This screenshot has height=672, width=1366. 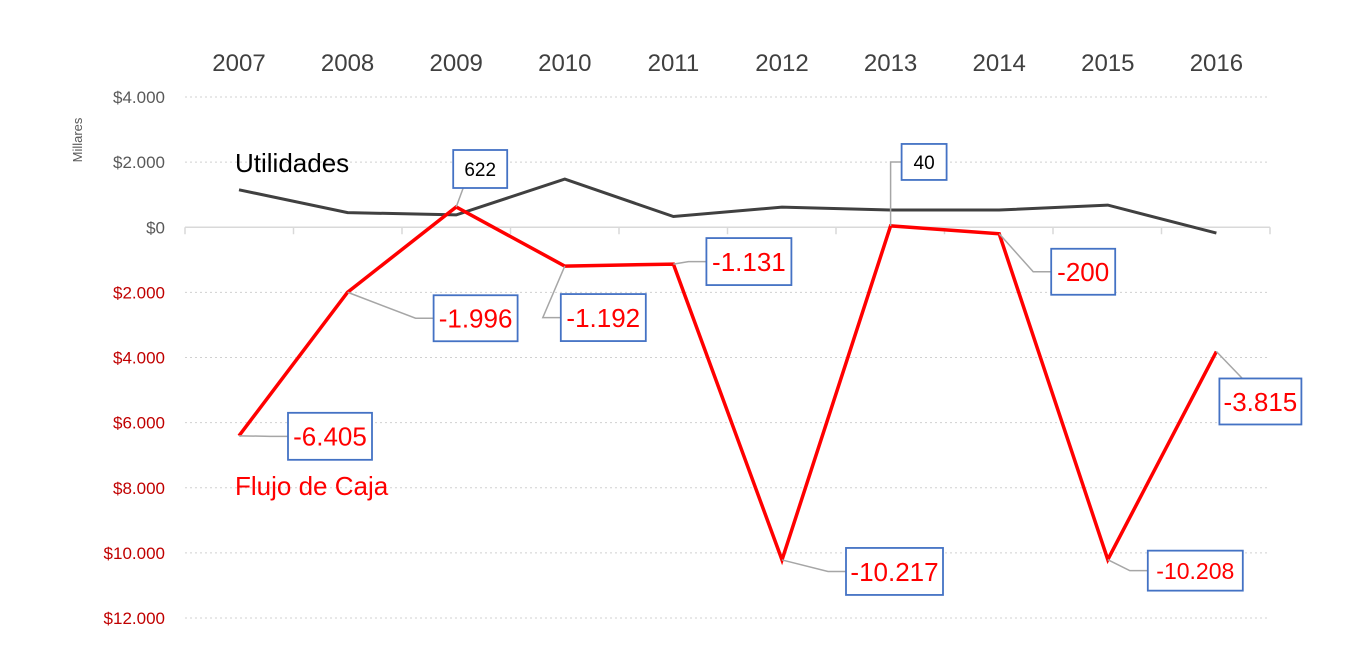 I want to click on data-label-callout: -6.405, so click(x=305, y=436).